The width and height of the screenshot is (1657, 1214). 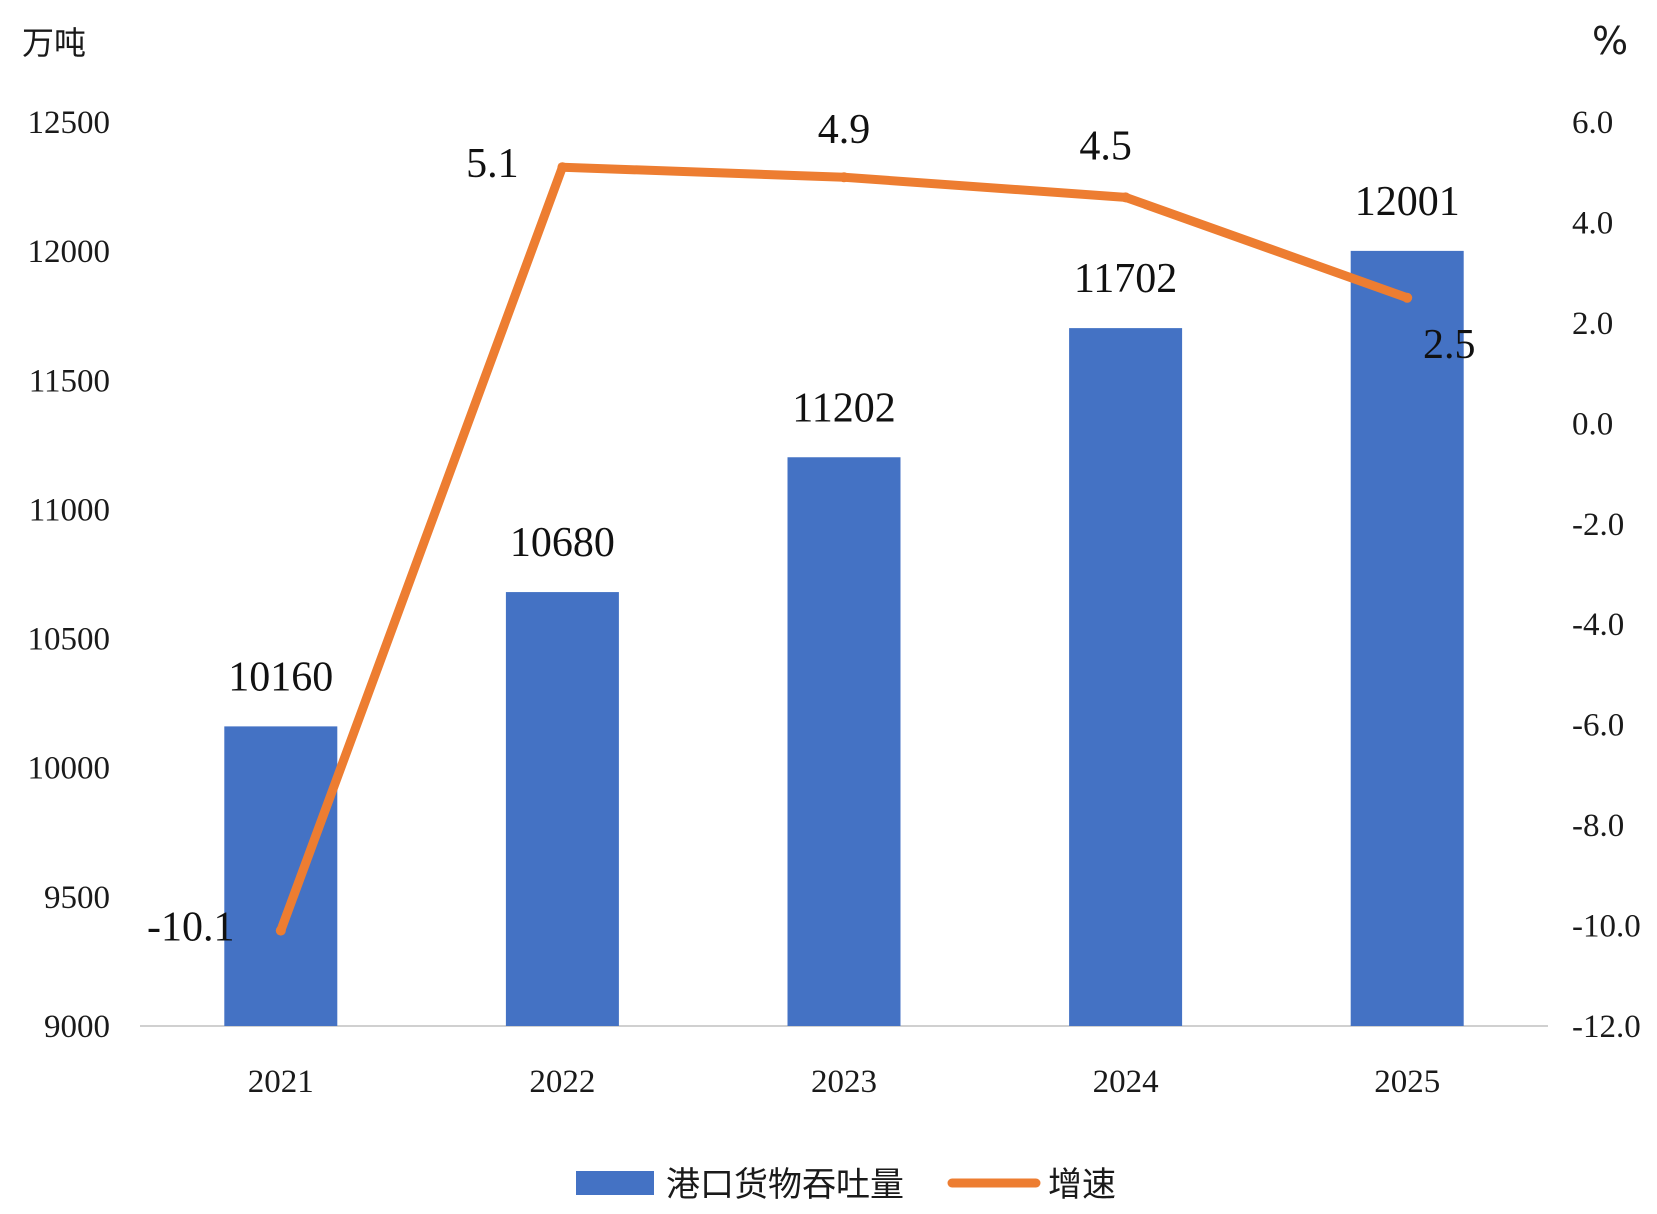 What do you see at coordinates (492, 164) in the screenshot?
I see `line-value-label: 5.1` at bounding box center [492, 164].